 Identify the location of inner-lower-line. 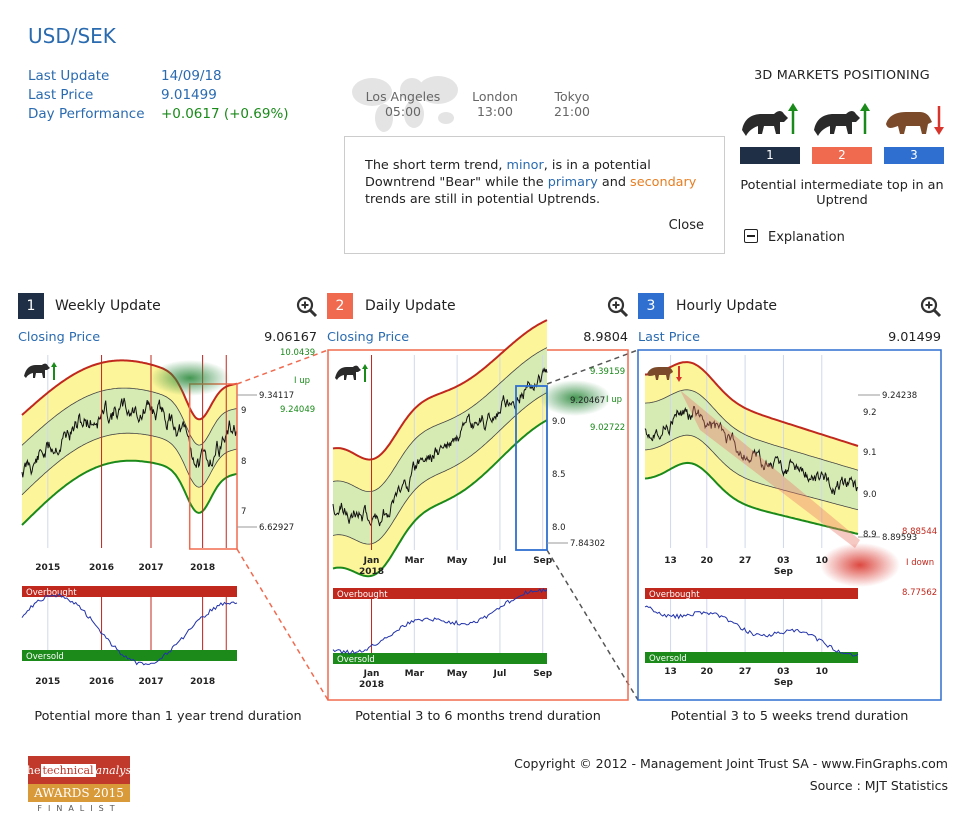
(440, 468).